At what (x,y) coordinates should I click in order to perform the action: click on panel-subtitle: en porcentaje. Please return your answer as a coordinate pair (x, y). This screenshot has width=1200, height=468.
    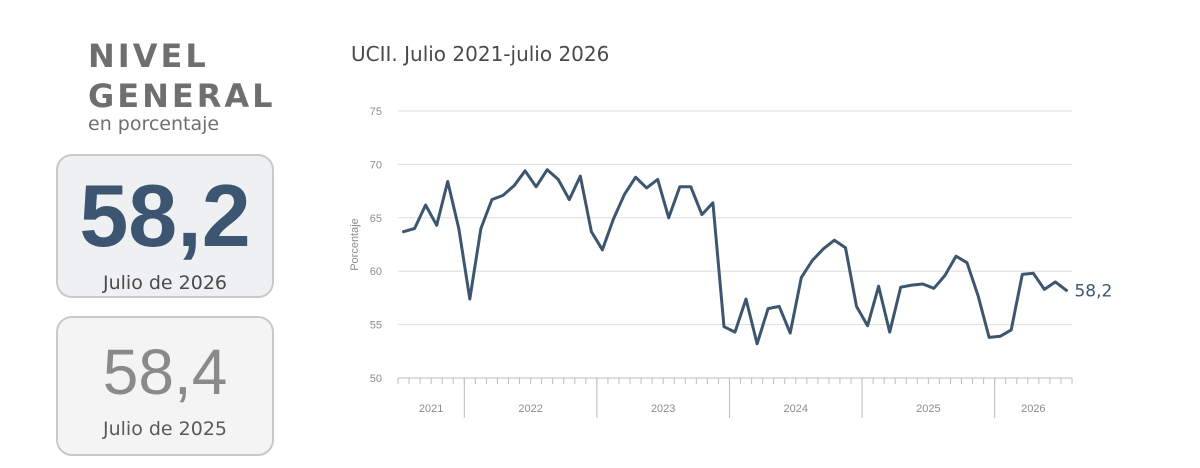
    Looking at the image, I should click on (154, 124).